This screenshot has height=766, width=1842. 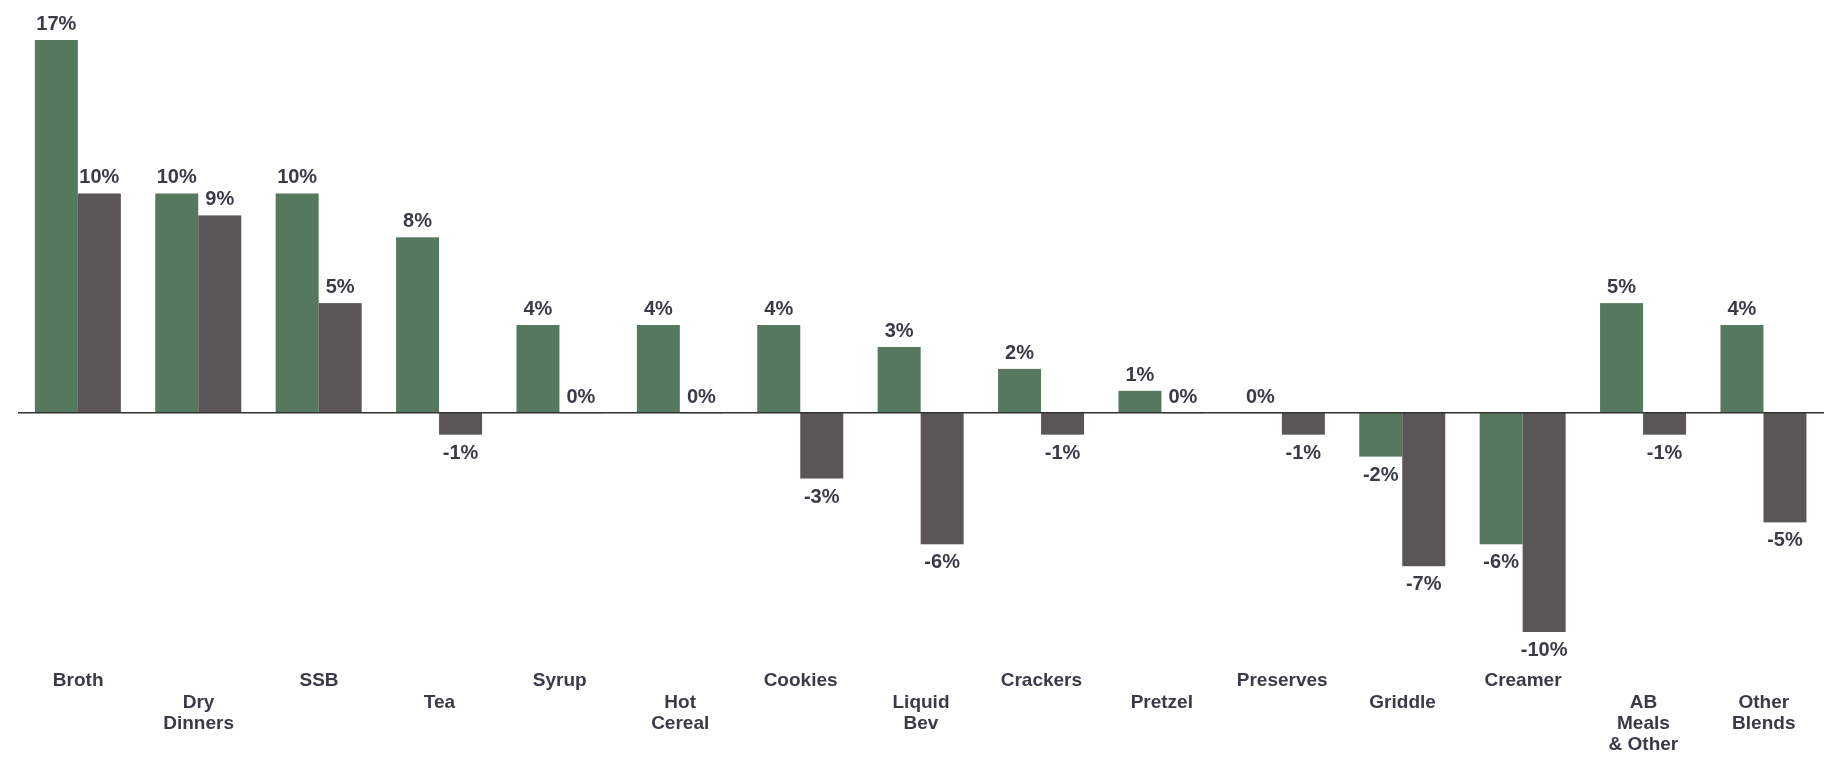 I want to click on x-tick-label: SSB, so click(x=319, y=679).